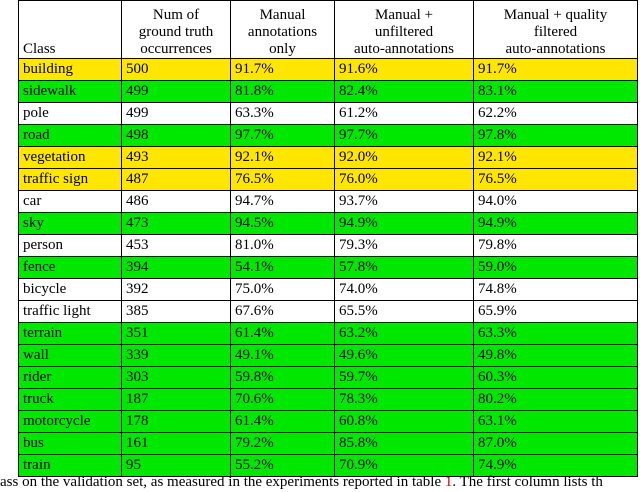 Image resolution: width=640 pixels, height=492 pixels. I want to click on cell-class: truck, so click(70, 399).